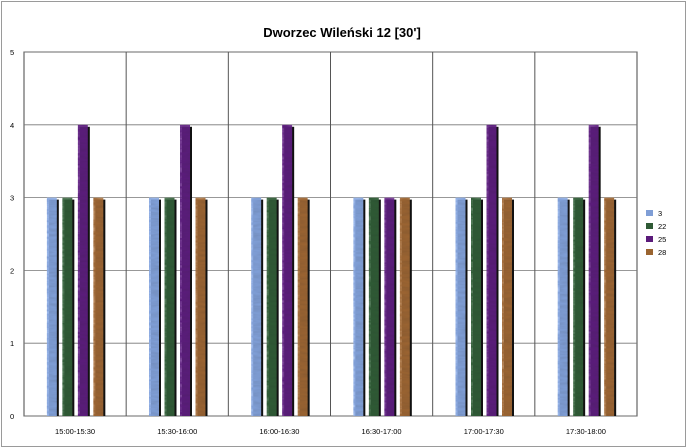  I want to click on bar-25-16:30-17:00, so click(389, 306).